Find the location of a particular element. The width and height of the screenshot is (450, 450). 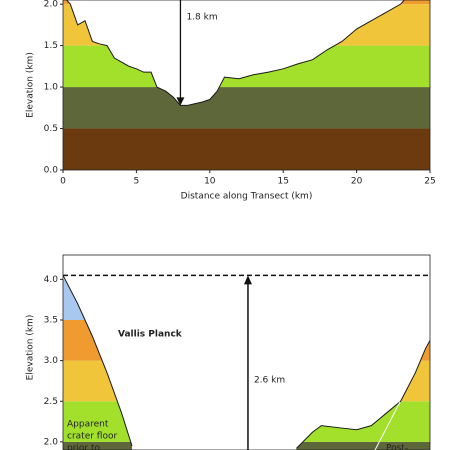

y-tick-label: 1.5 is located at coordinates (51, 46).